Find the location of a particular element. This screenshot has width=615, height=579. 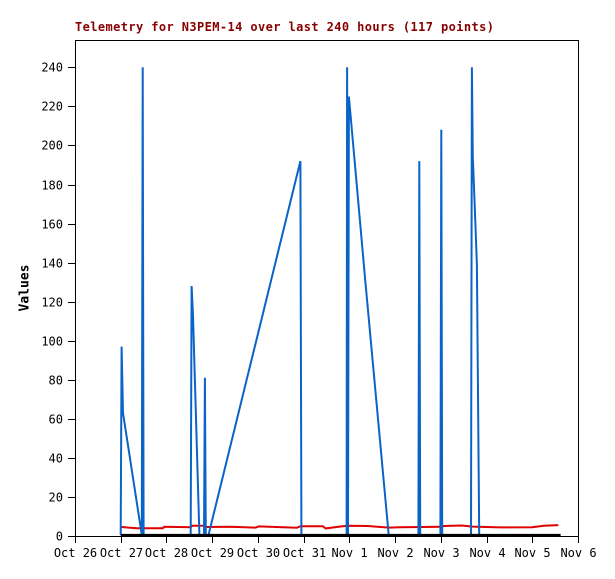

y-tick-label: 80 is located at coordinates (56, 381).